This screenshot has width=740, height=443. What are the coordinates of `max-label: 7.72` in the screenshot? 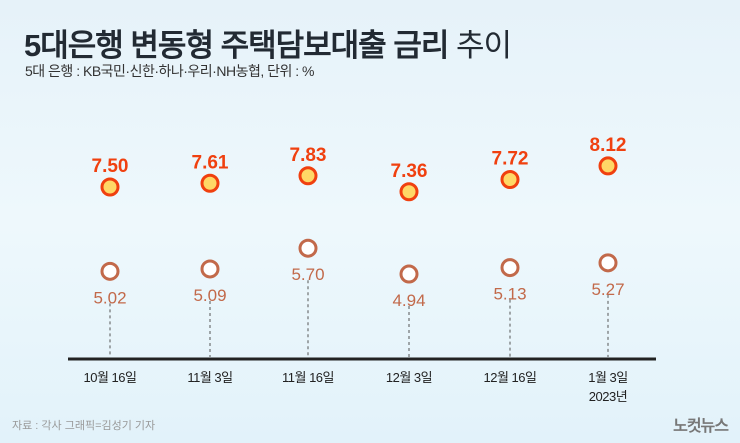 It's located at (510, 159).